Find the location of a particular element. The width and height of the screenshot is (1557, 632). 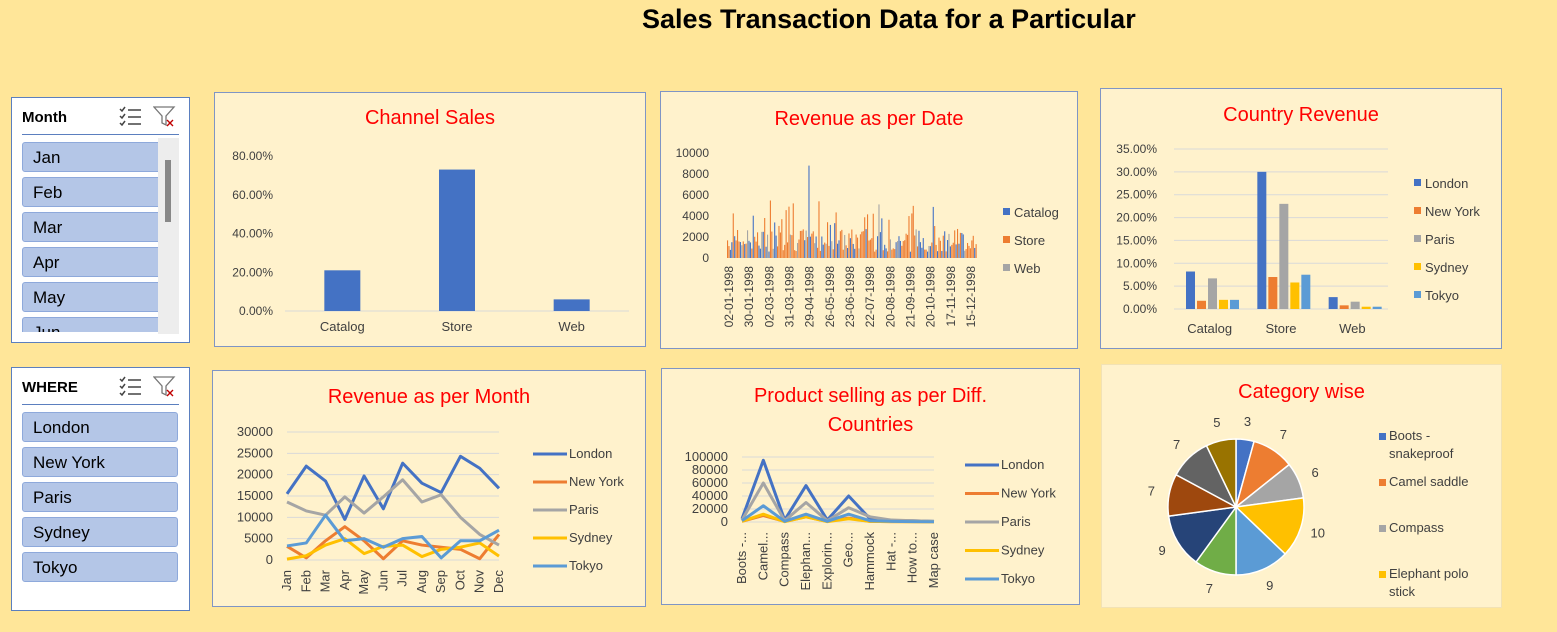

slicer-item-apr: Apr is located at coordinates (100, 262).